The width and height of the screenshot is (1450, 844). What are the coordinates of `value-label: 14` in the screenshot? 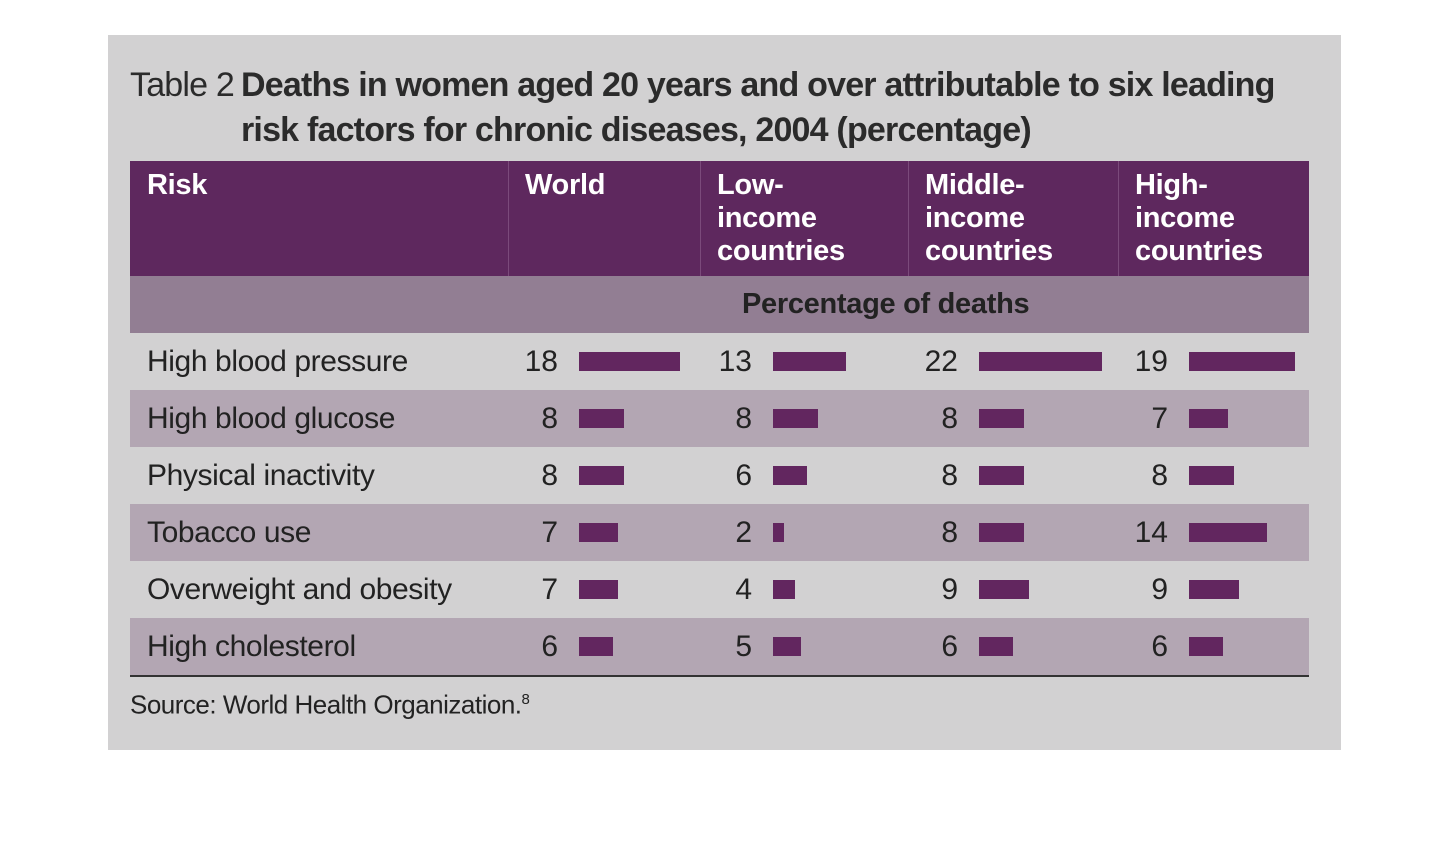 It's located at (1151, 532).